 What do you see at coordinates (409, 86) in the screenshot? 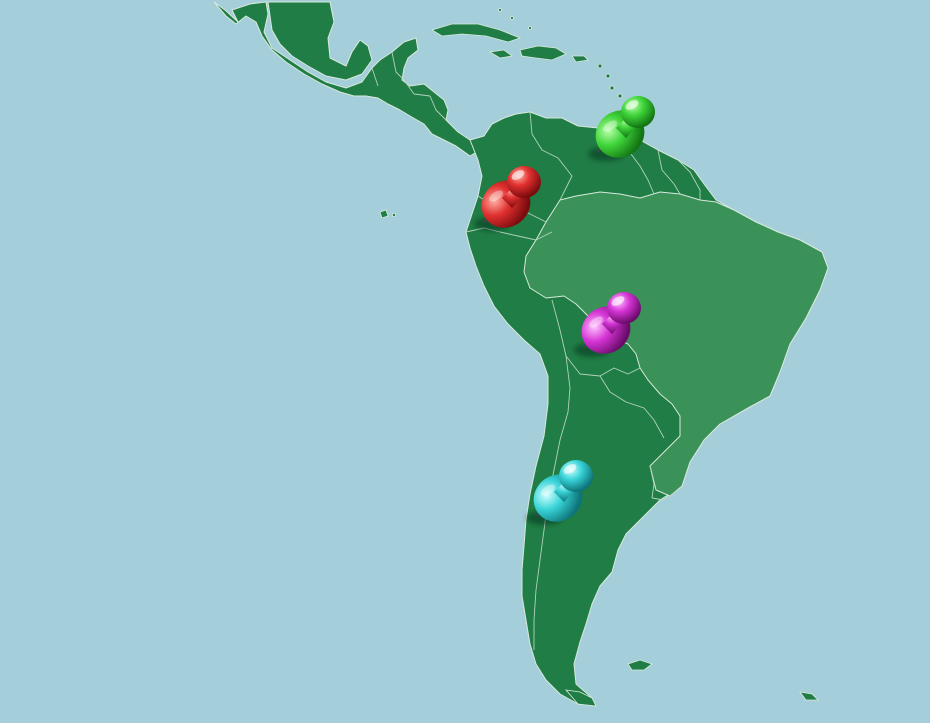
I see `border-central-america` at bounding box center [409, 86].